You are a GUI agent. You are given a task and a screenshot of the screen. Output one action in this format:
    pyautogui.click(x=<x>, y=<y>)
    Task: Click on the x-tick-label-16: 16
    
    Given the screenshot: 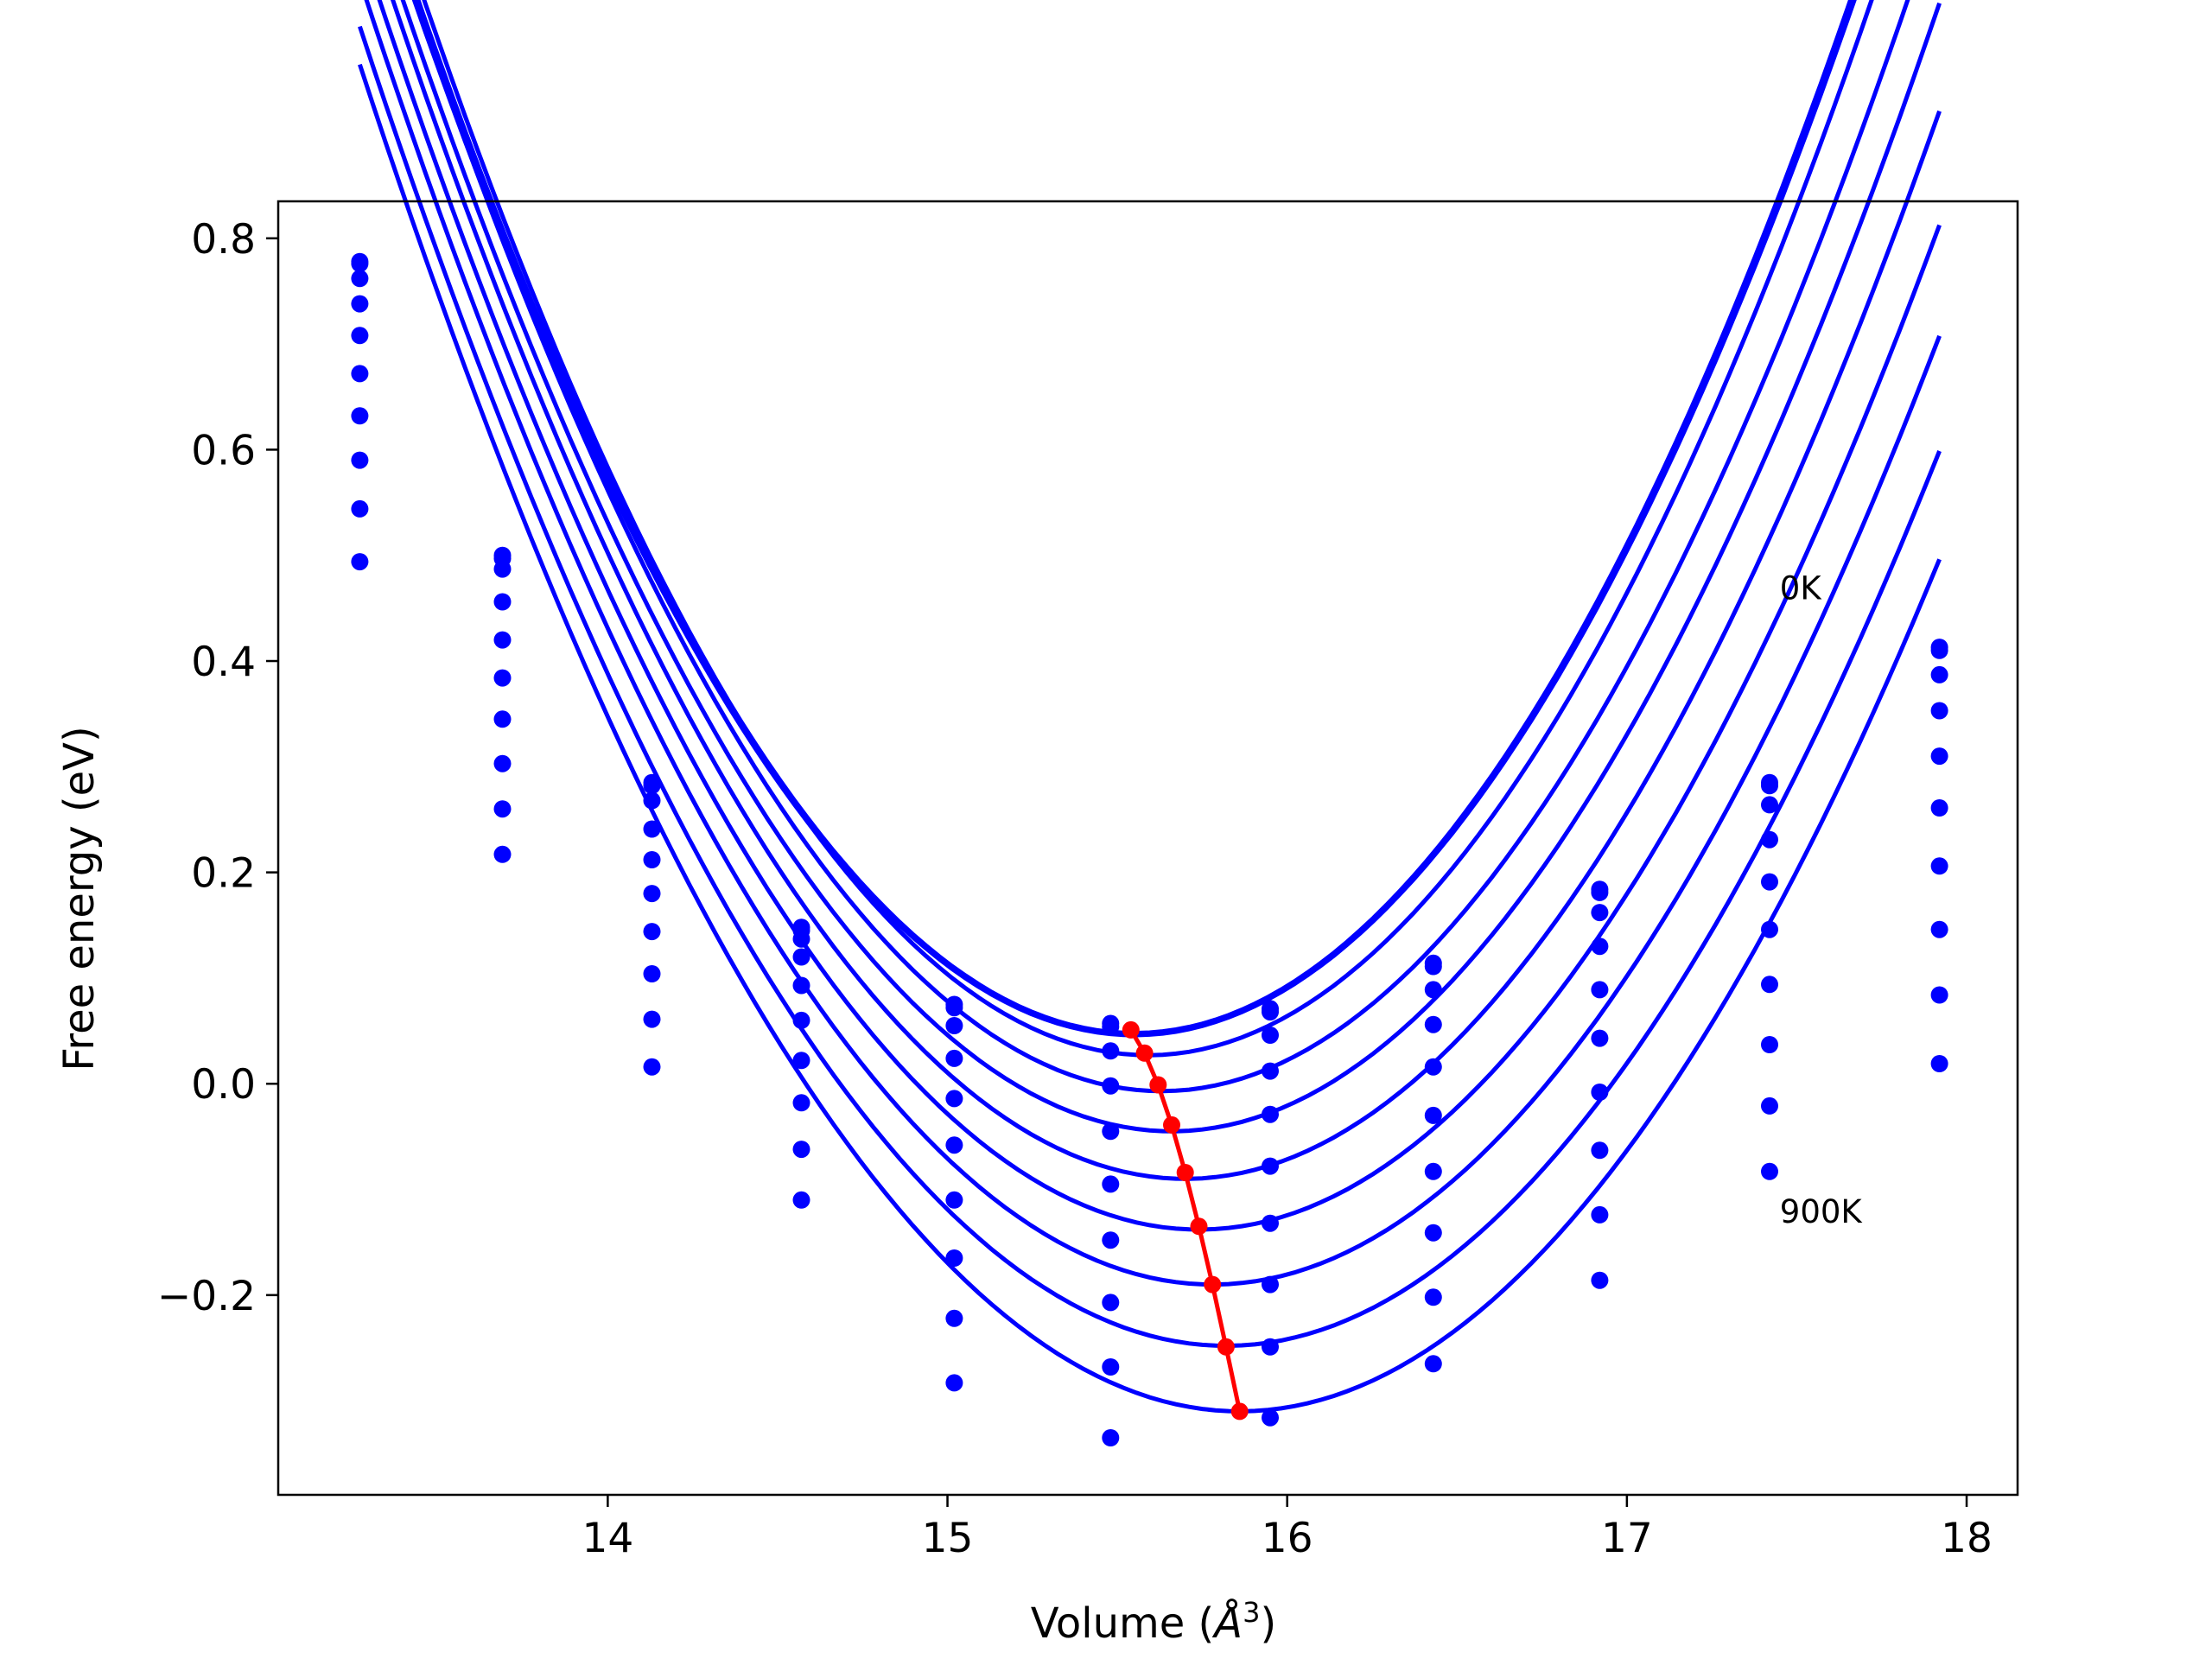 What is the action you would take?
    pyautogui.click(x=1287, y=1538)
    